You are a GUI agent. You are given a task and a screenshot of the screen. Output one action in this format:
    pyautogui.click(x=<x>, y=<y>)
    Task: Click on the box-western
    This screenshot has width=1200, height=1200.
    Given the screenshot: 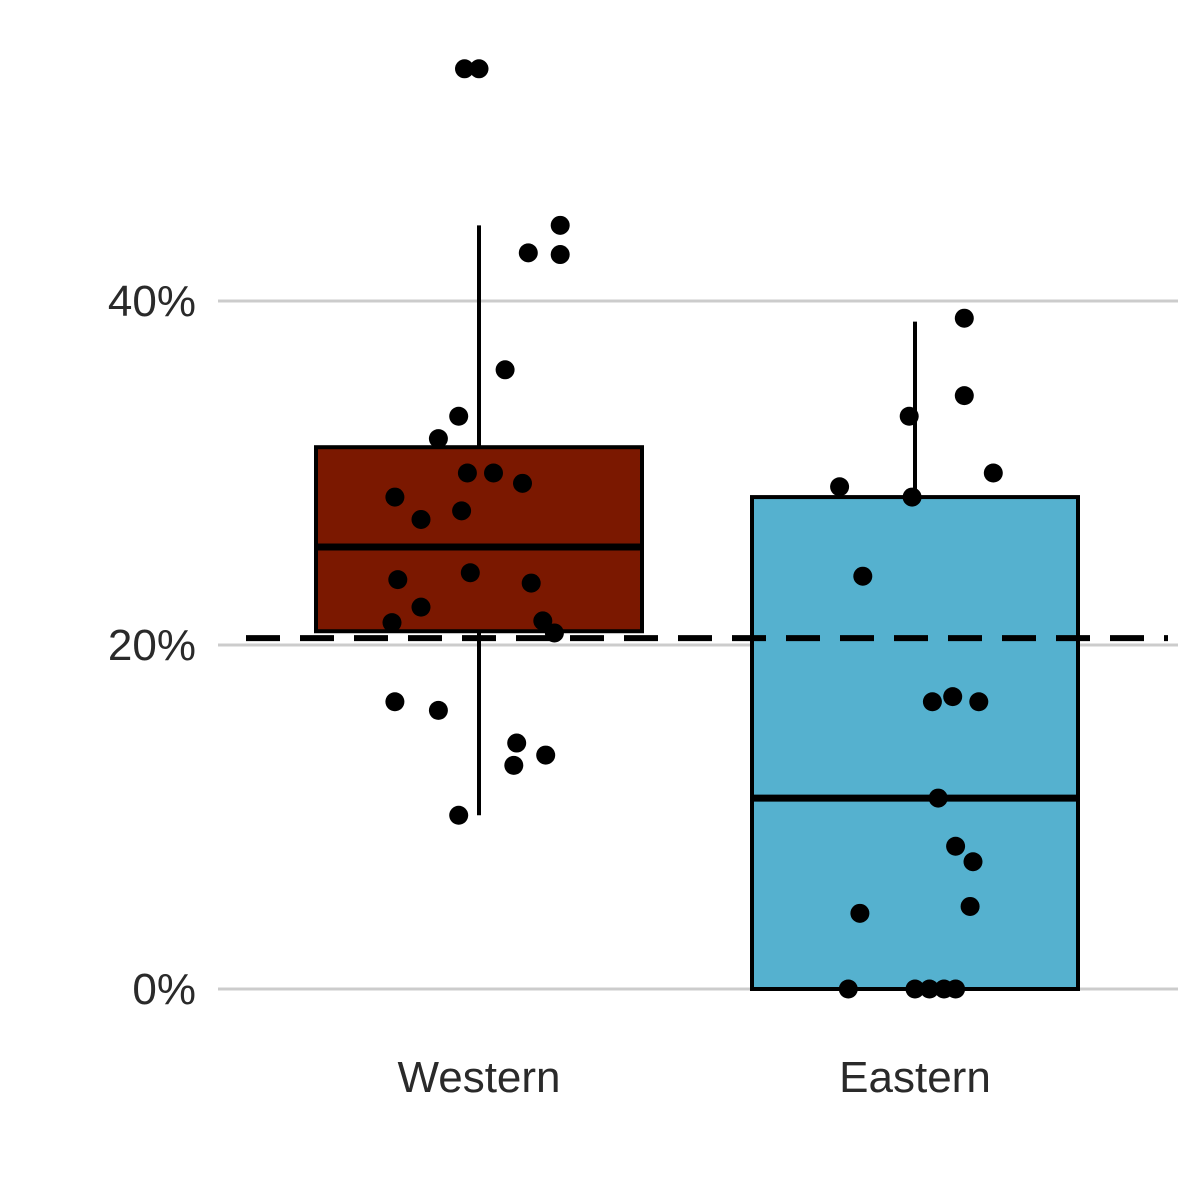 What is the action you would take?
    pyautogui.click(x=479, y=520)
    